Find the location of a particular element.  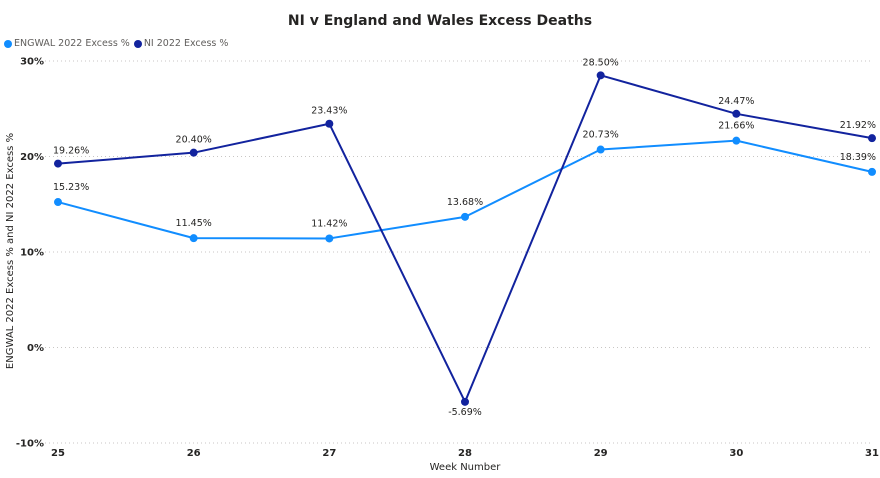

data-label-ni: -5.69% is located at coordinates (465, 412).